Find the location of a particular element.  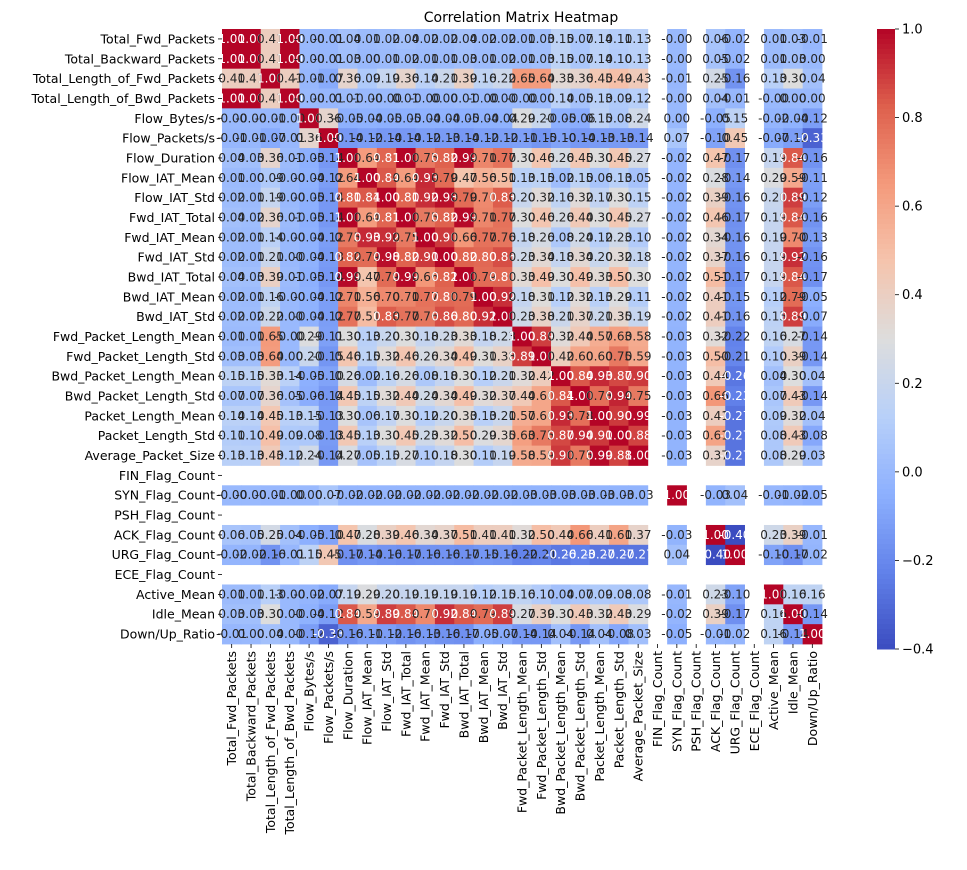

cell-annotation: -0.33 is located at coordinates (812, 138).